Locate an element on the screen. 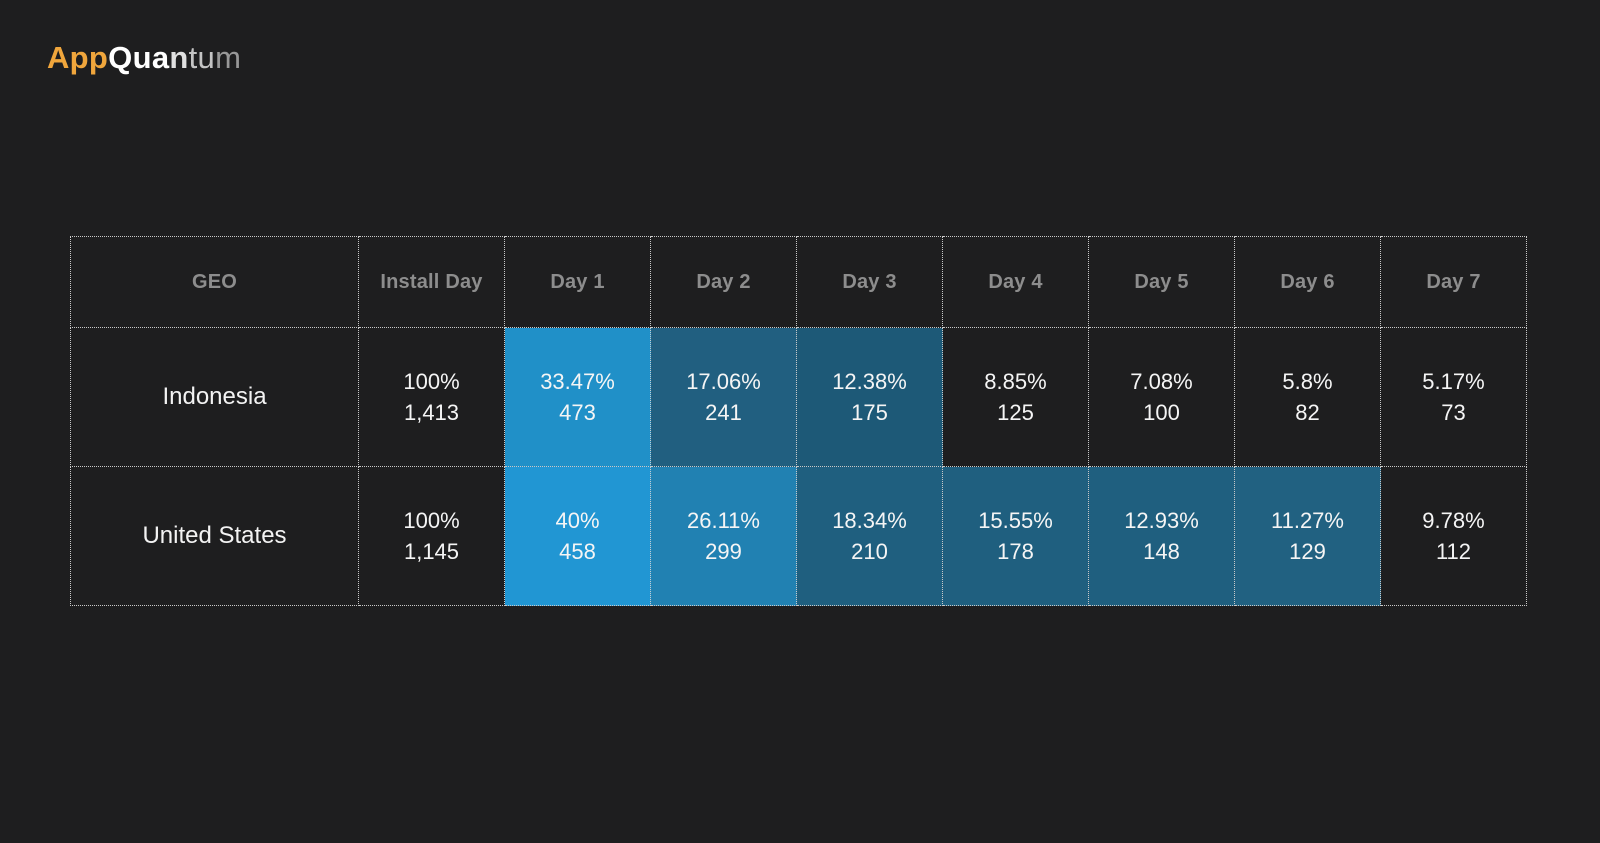 The image size is (1600, 843). percent-value: 9.78% is located at coordinates (1453, 520).